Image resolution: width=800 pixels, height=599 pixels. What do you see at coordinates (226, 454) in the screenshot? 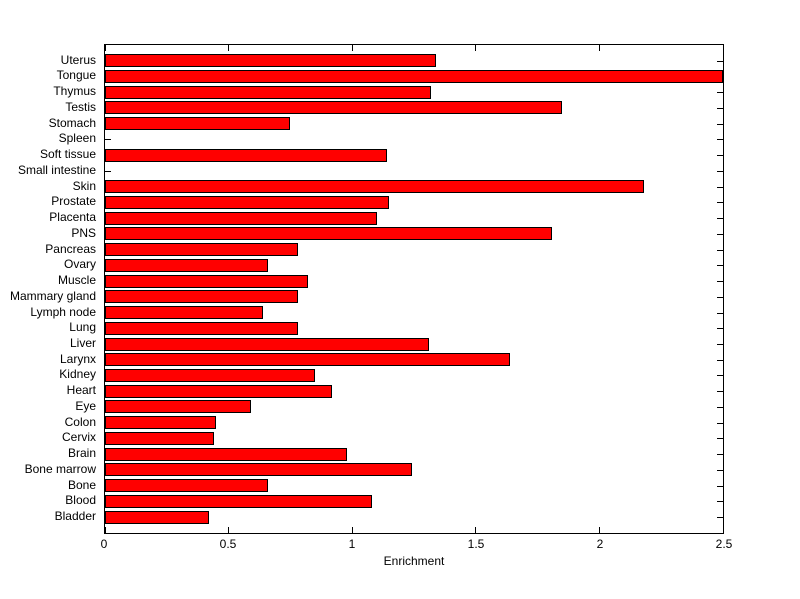
I see `bar-brain` at bounding box center [226, 454].